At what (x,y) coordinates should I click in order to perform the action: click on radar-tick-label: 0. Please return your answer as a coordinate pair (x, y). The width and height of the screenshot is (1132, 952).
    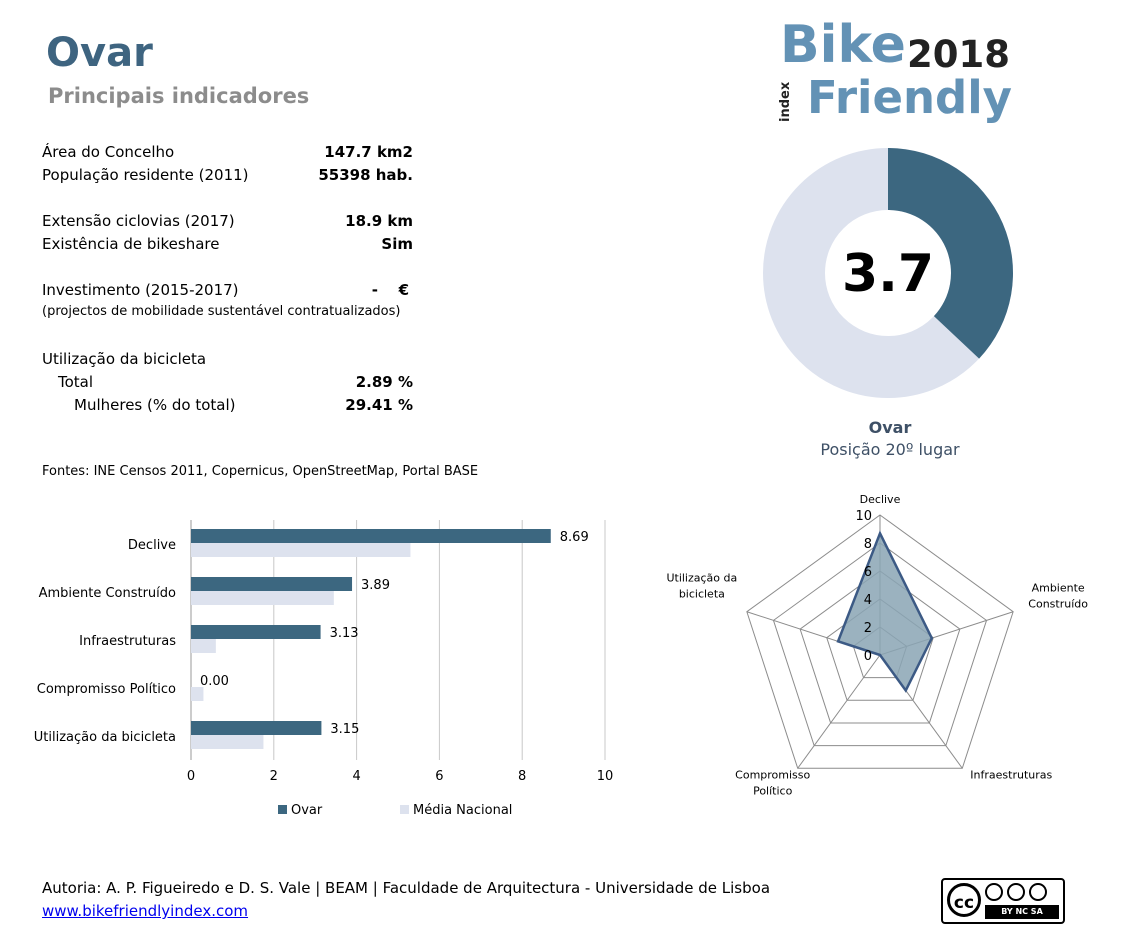
    Looking at the image, I should click on (868, 656).